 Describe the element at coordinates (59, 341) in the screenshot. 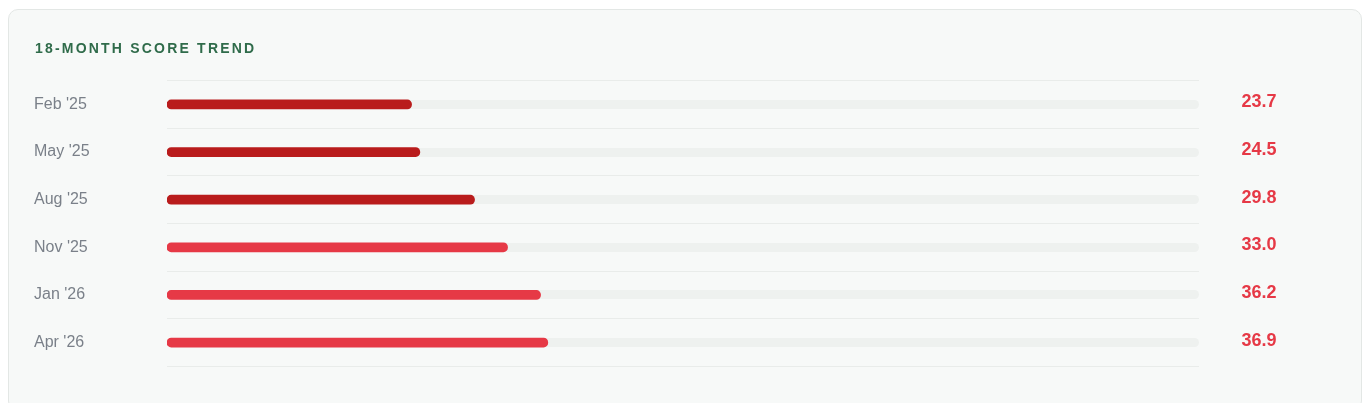

I see `y-tick-label: Apr '26` at that location.